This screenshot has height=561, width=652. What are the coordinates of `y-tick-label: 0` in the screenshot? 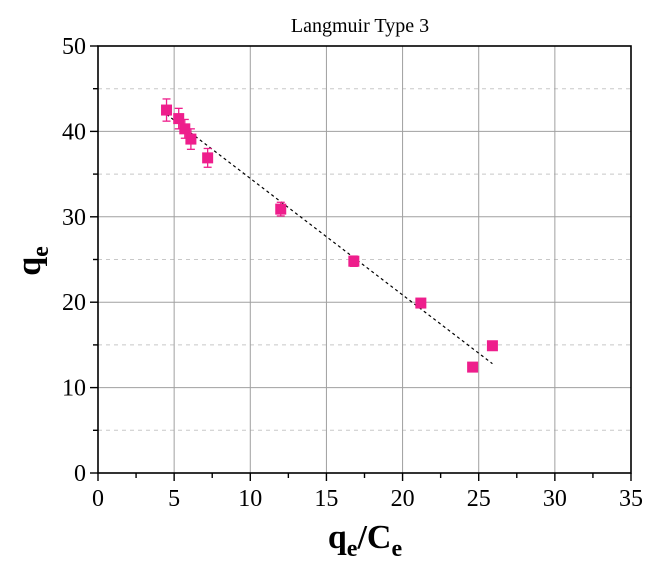 It's located at (80, 474).